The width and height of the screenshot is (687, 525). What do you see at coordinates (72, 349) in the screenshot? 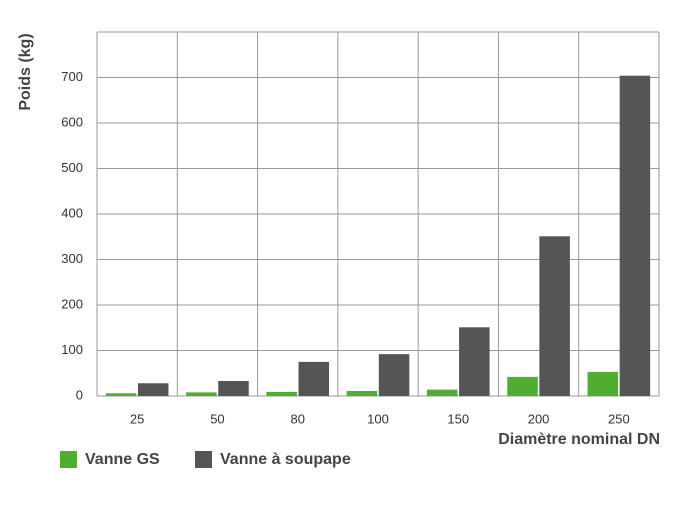
I see `y-tick-label: 100` at bounding box center [72, 349].